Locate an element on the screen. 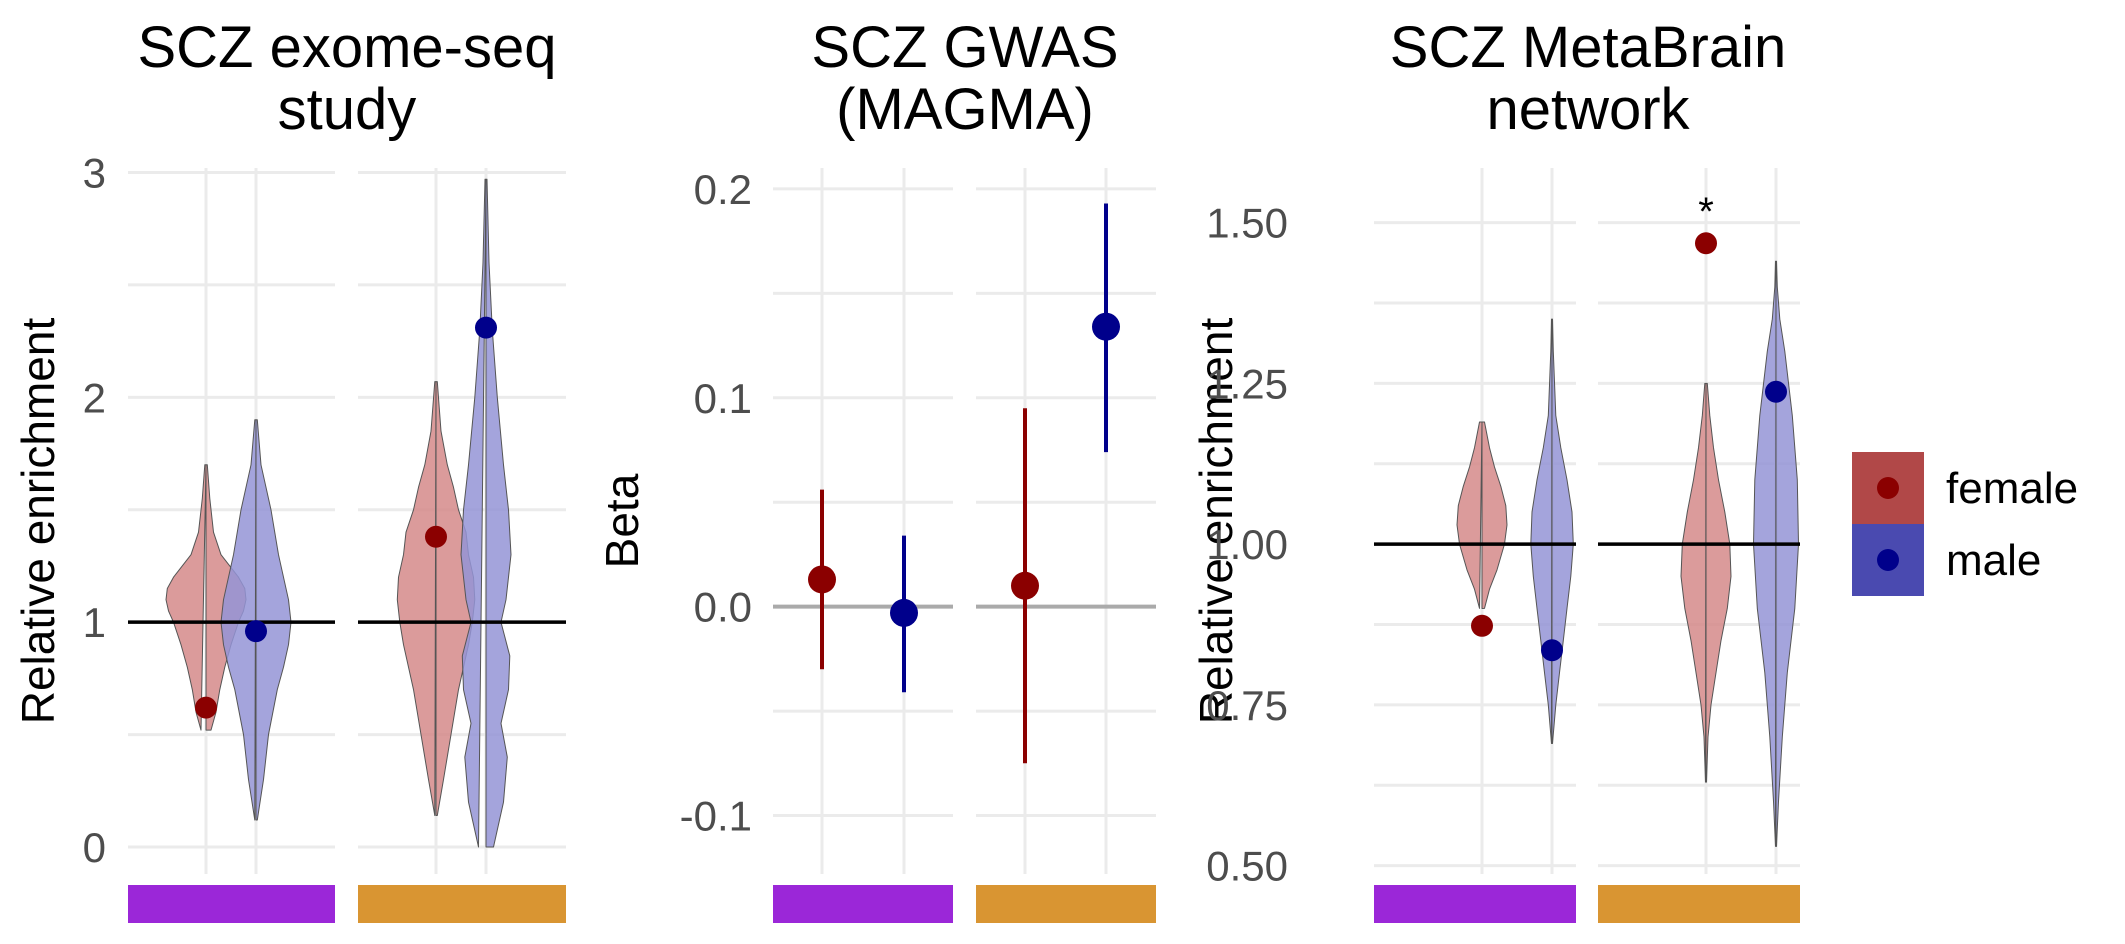  y-tick-label: 1.25 is located at coordinates (1247, 383).